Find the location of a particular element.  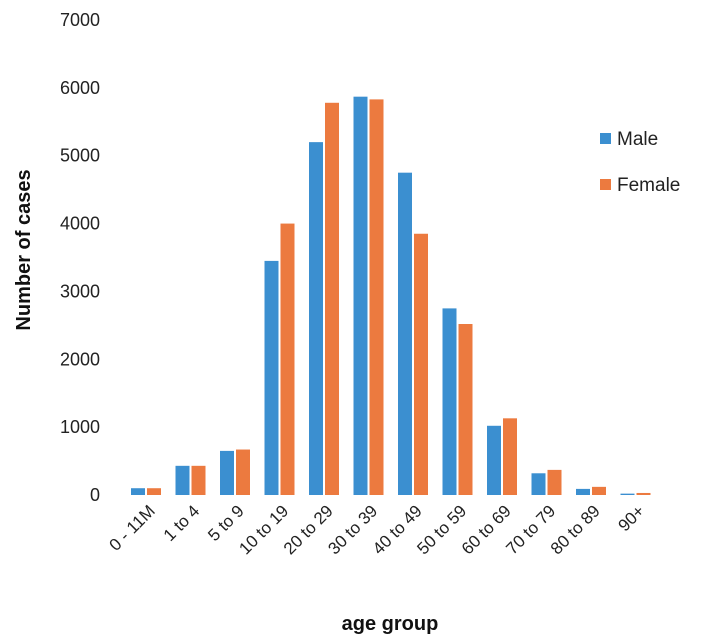

x-axis-title: age group is located at coordinates (390, 624).